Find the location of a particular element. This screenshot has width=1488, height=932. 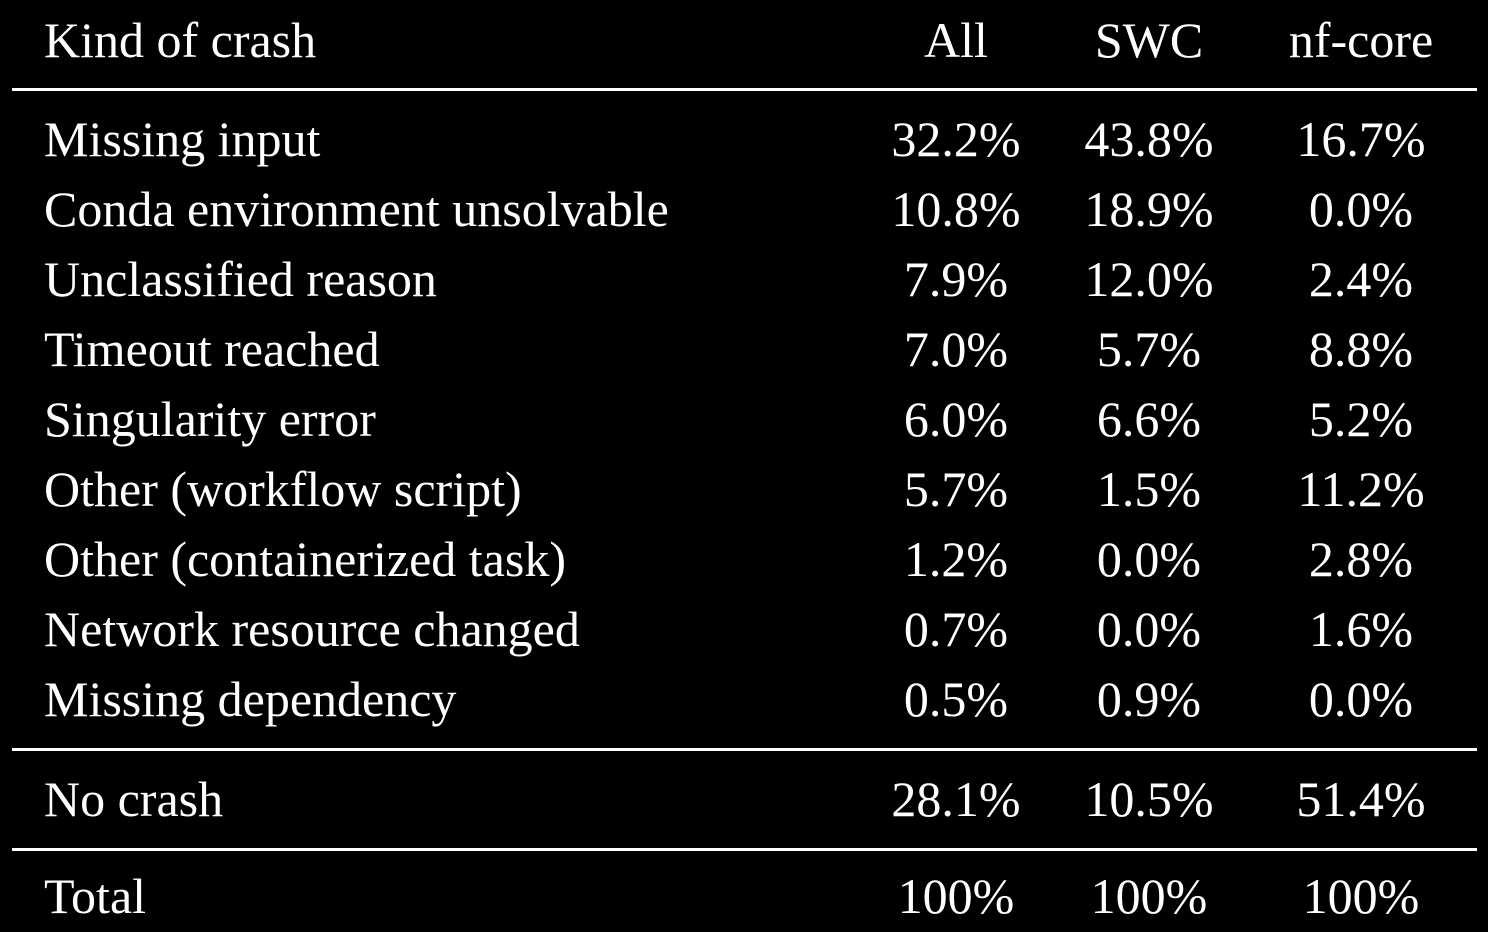

row-all: 7.9% is located at coordinates (956, 279).